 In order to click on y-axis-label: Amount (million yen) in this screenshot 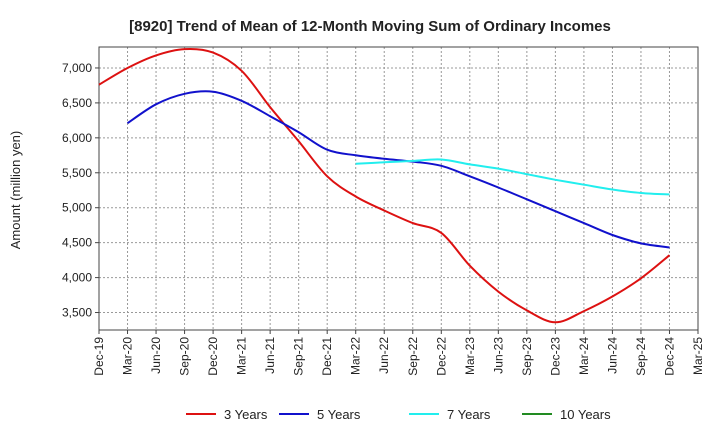, I will do `click(15, 190)`.